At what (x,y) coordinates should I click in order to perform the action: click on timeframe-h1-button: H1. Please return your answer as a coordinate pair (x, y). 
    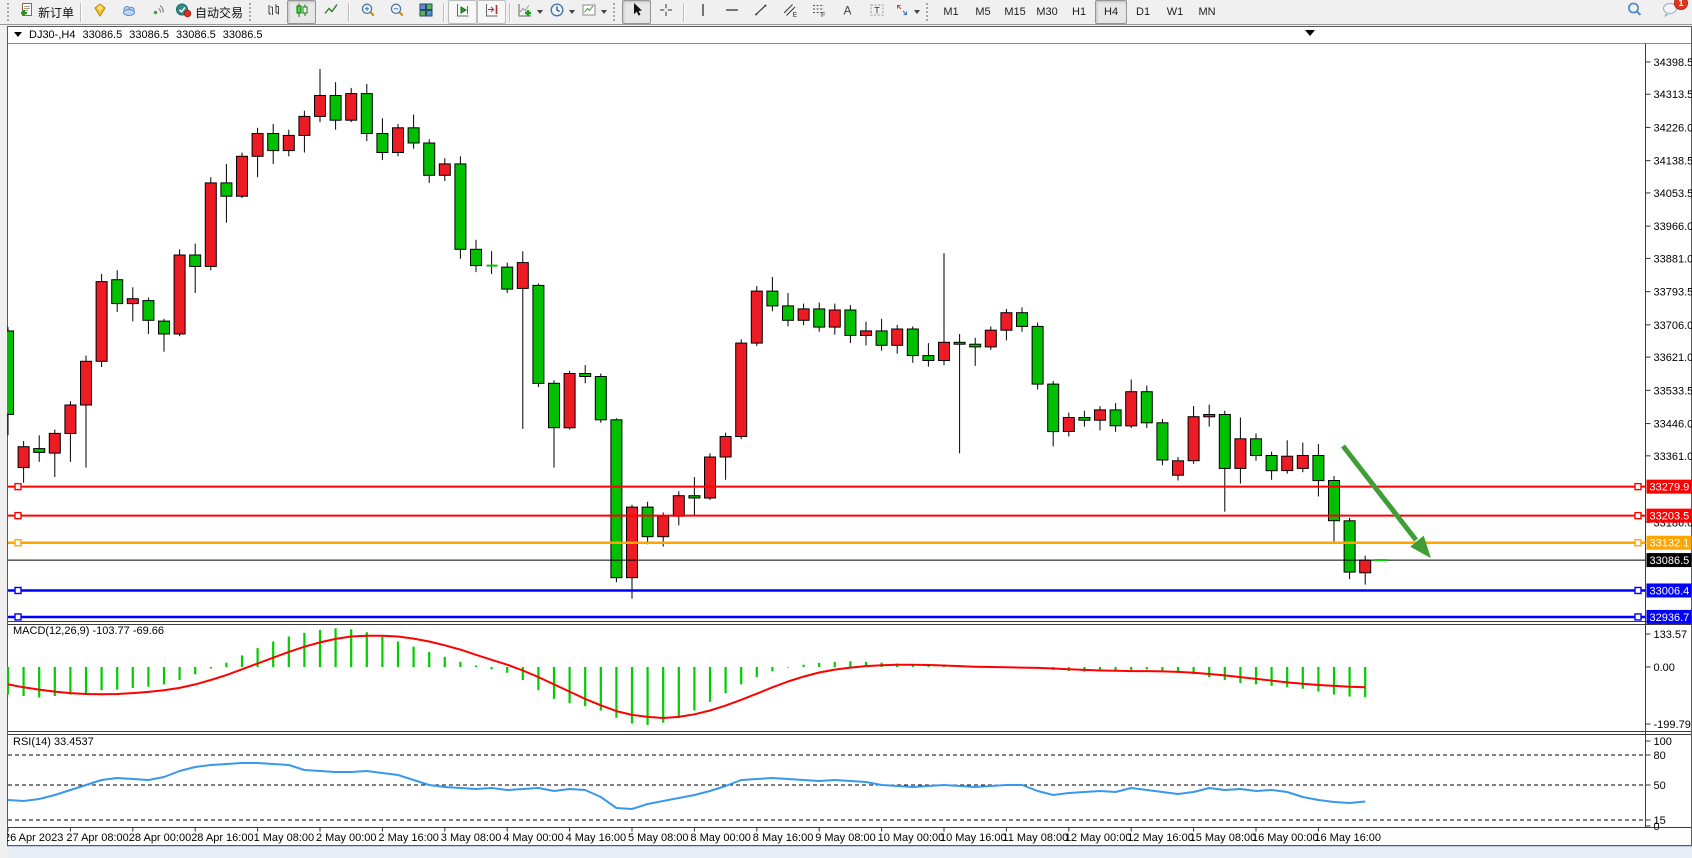
    Looking at the image, I should click on (1079, 12).